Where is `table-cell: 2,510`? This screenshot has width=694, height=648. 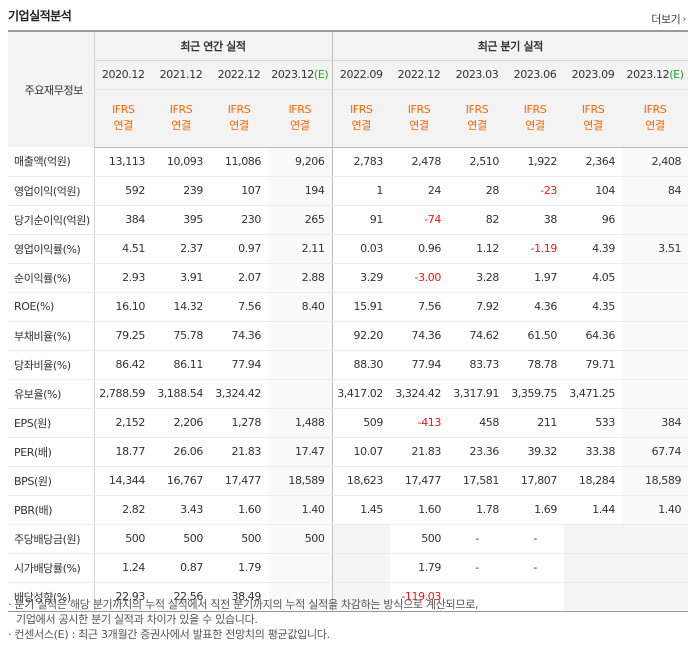
table-cell: 2,510 is located at coordinates (477, 162).